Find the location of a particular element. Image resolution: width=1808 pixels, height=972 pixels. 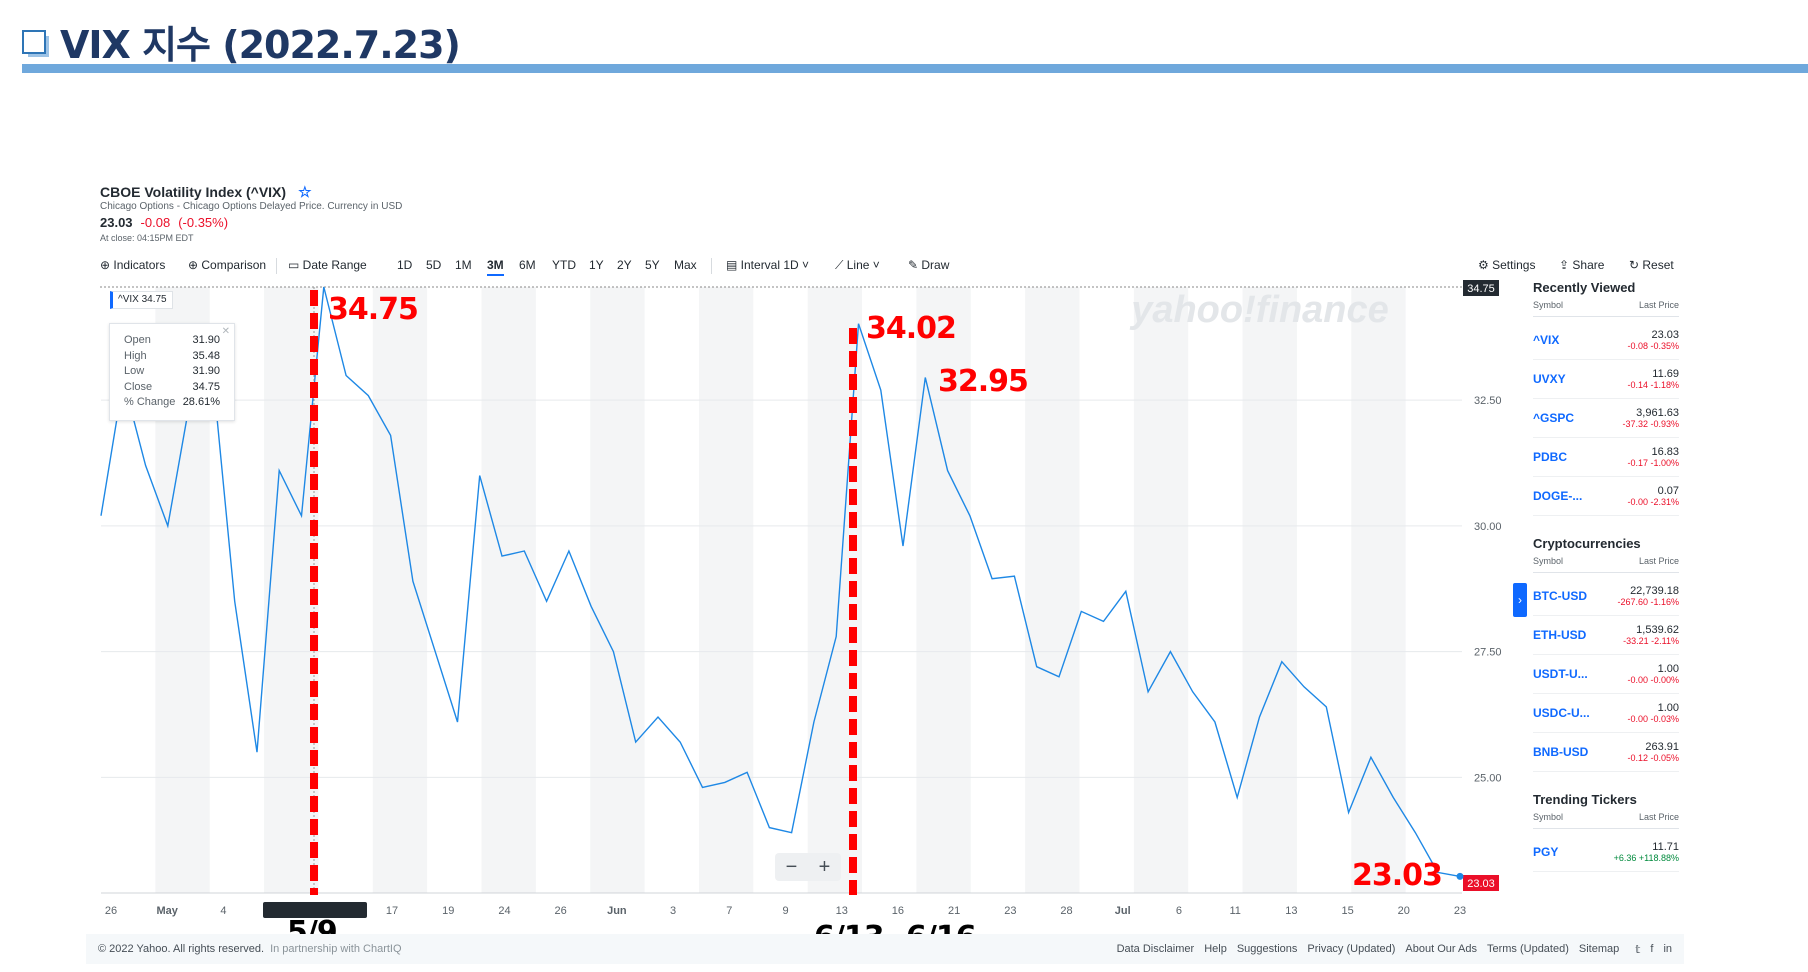

interval-icon: ▤ is located at coordinates (733, 265).